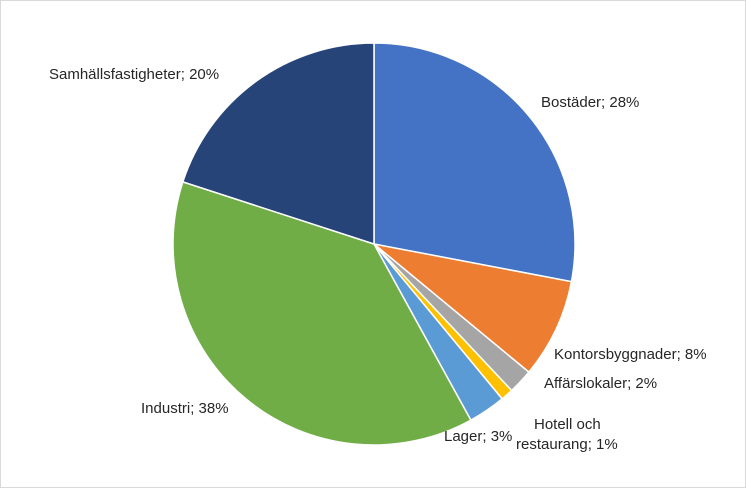 The width and height of the screenshot is (746, 489). Describe the element at coordinates (630, 354) in the screenshot. I see `data-label-kontorsbyggnader: Kontorsbyggnader; 8%` at that location.